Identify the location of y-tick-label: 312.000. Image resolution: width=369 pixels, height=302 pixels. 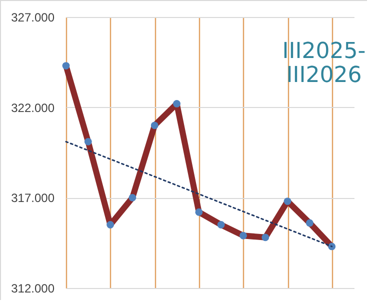
(33, 289).